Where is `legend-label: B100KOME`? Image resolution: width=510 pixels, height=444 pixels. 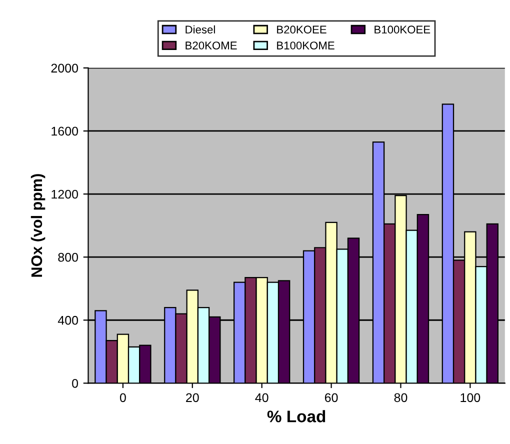 legend-label: B100KOME is located at coordinates (305, 46).